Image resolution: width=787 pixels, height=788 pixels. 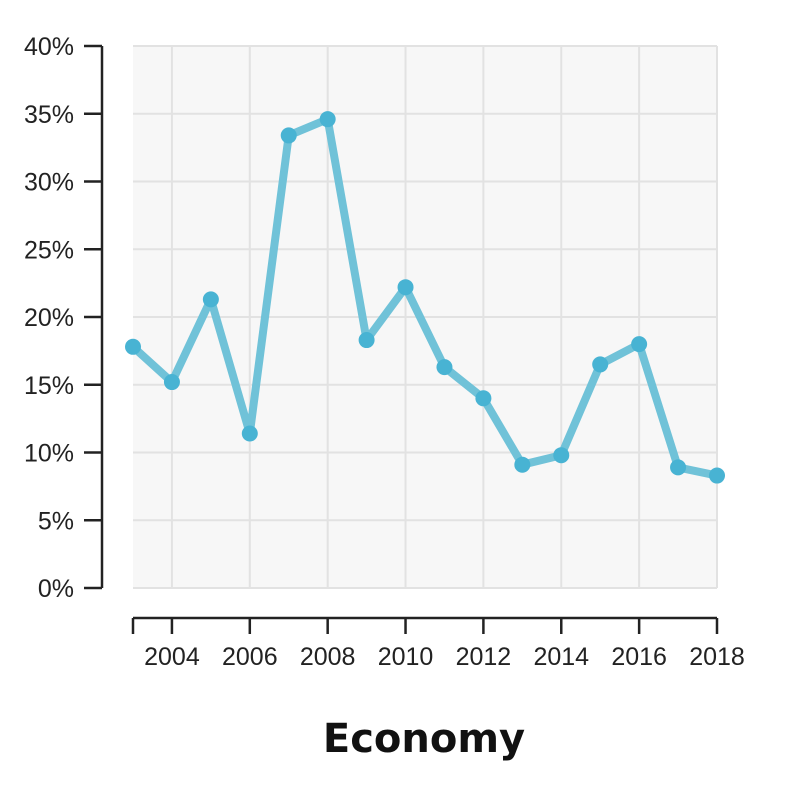 I want to click on x-tick-label: 2010, so click(x=406, y=657).